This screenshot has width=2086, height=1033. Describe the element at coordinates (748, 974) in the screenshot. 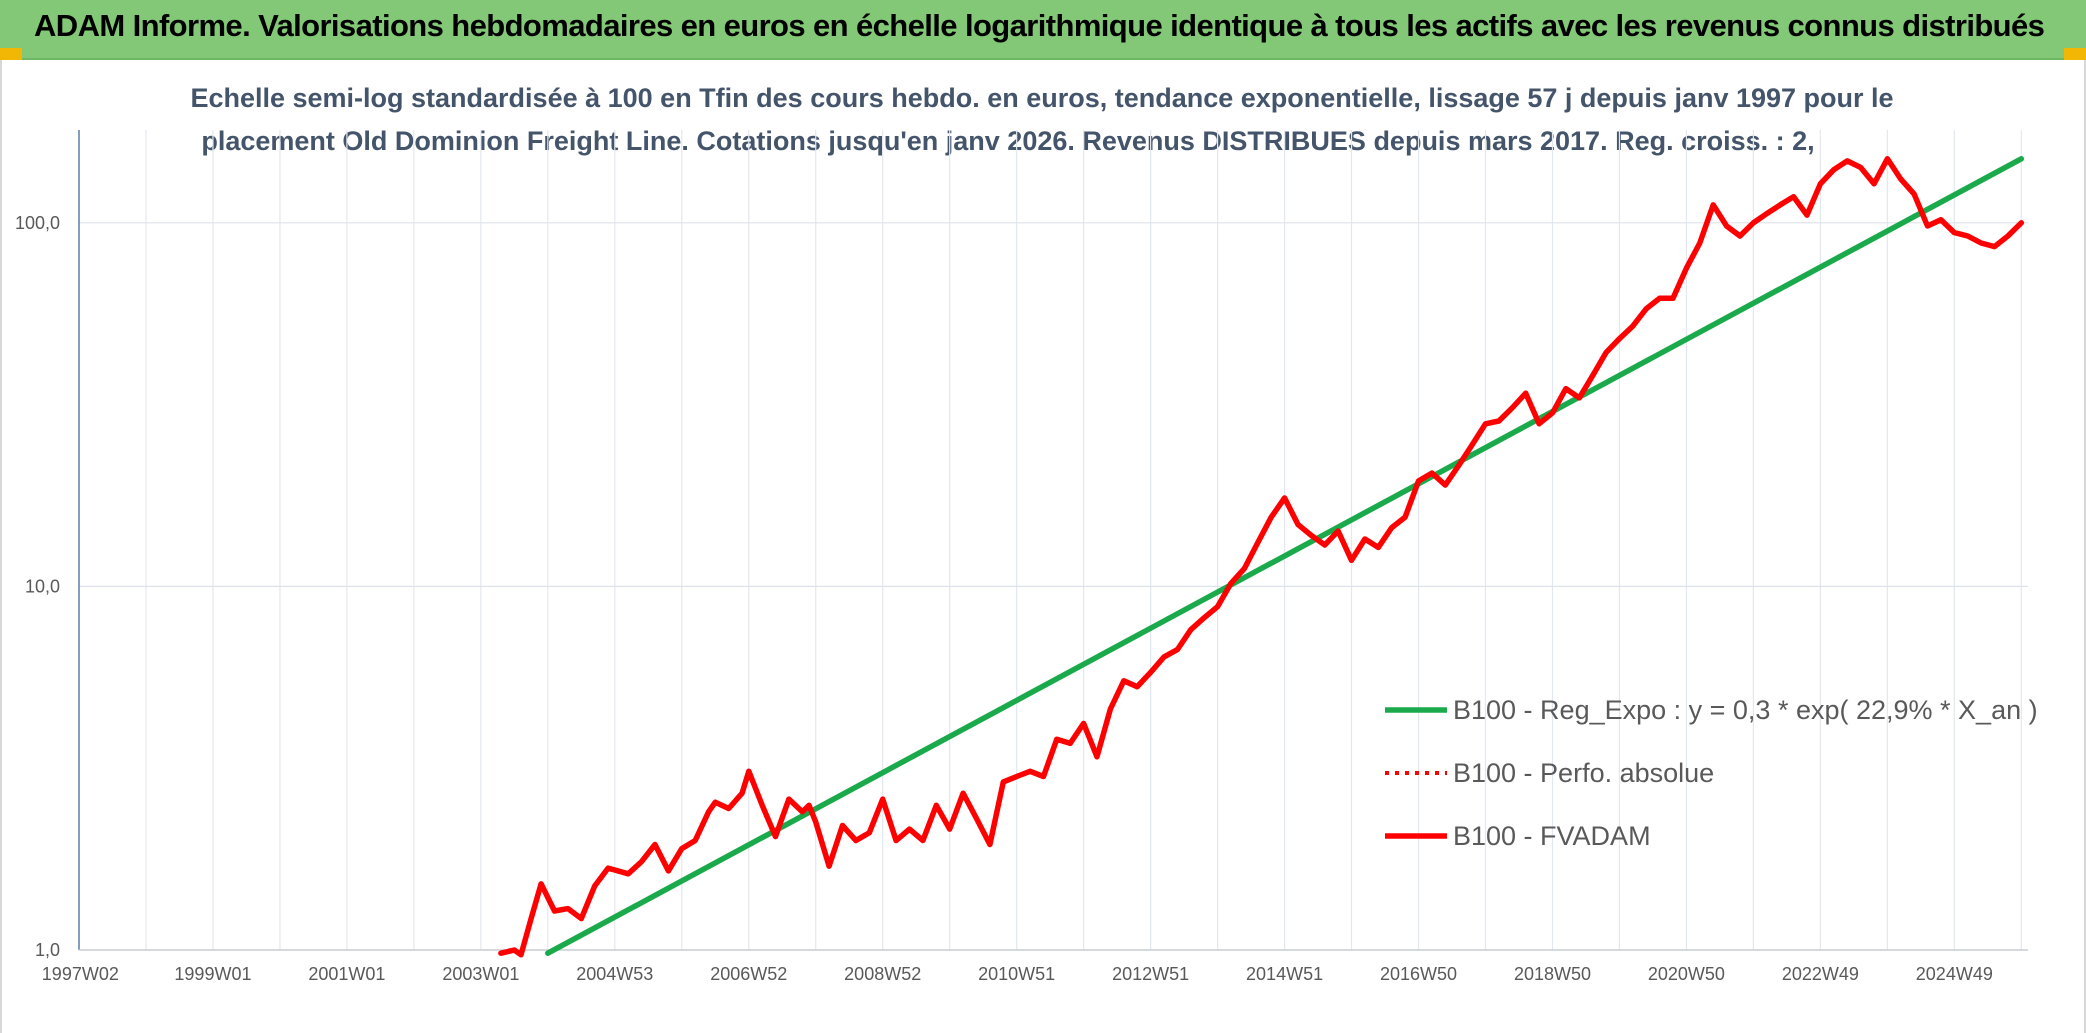

I see `x-tick-label: 2006W52` at that location.